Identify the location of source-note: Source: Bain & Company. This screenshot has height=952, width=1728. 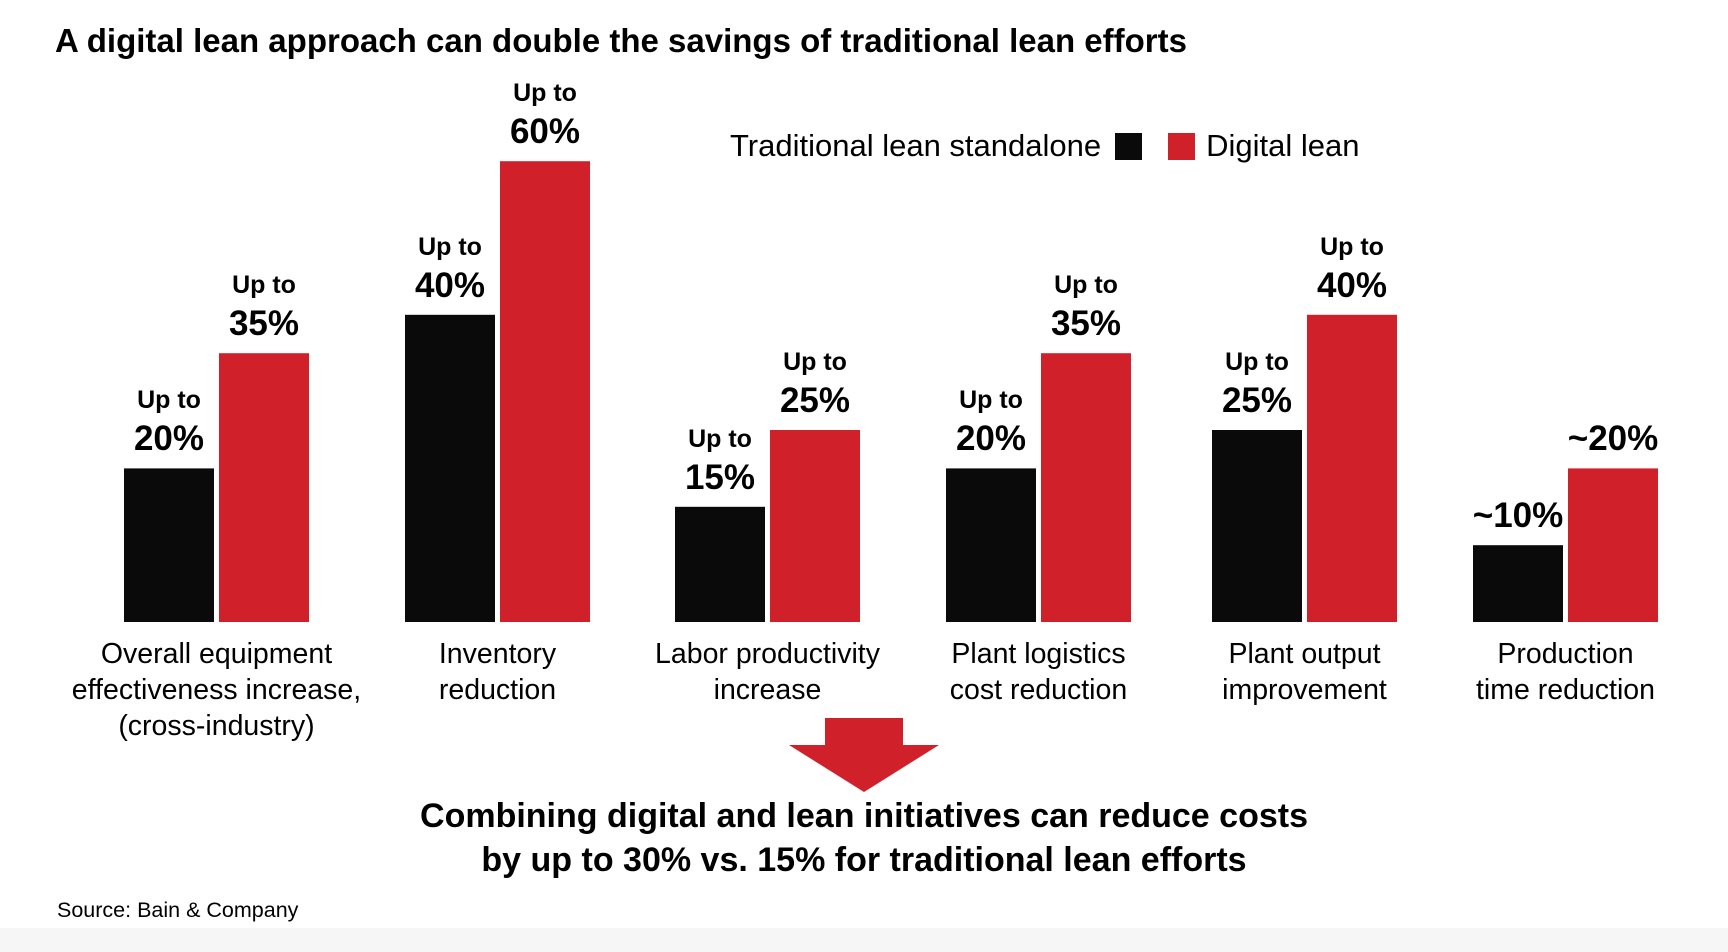
(178, 910).